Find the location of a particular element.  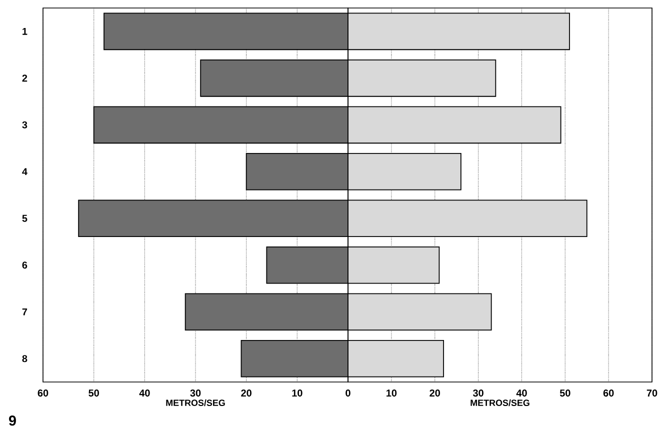

y-tick-label: 7 is located at coordinates (25, 312).